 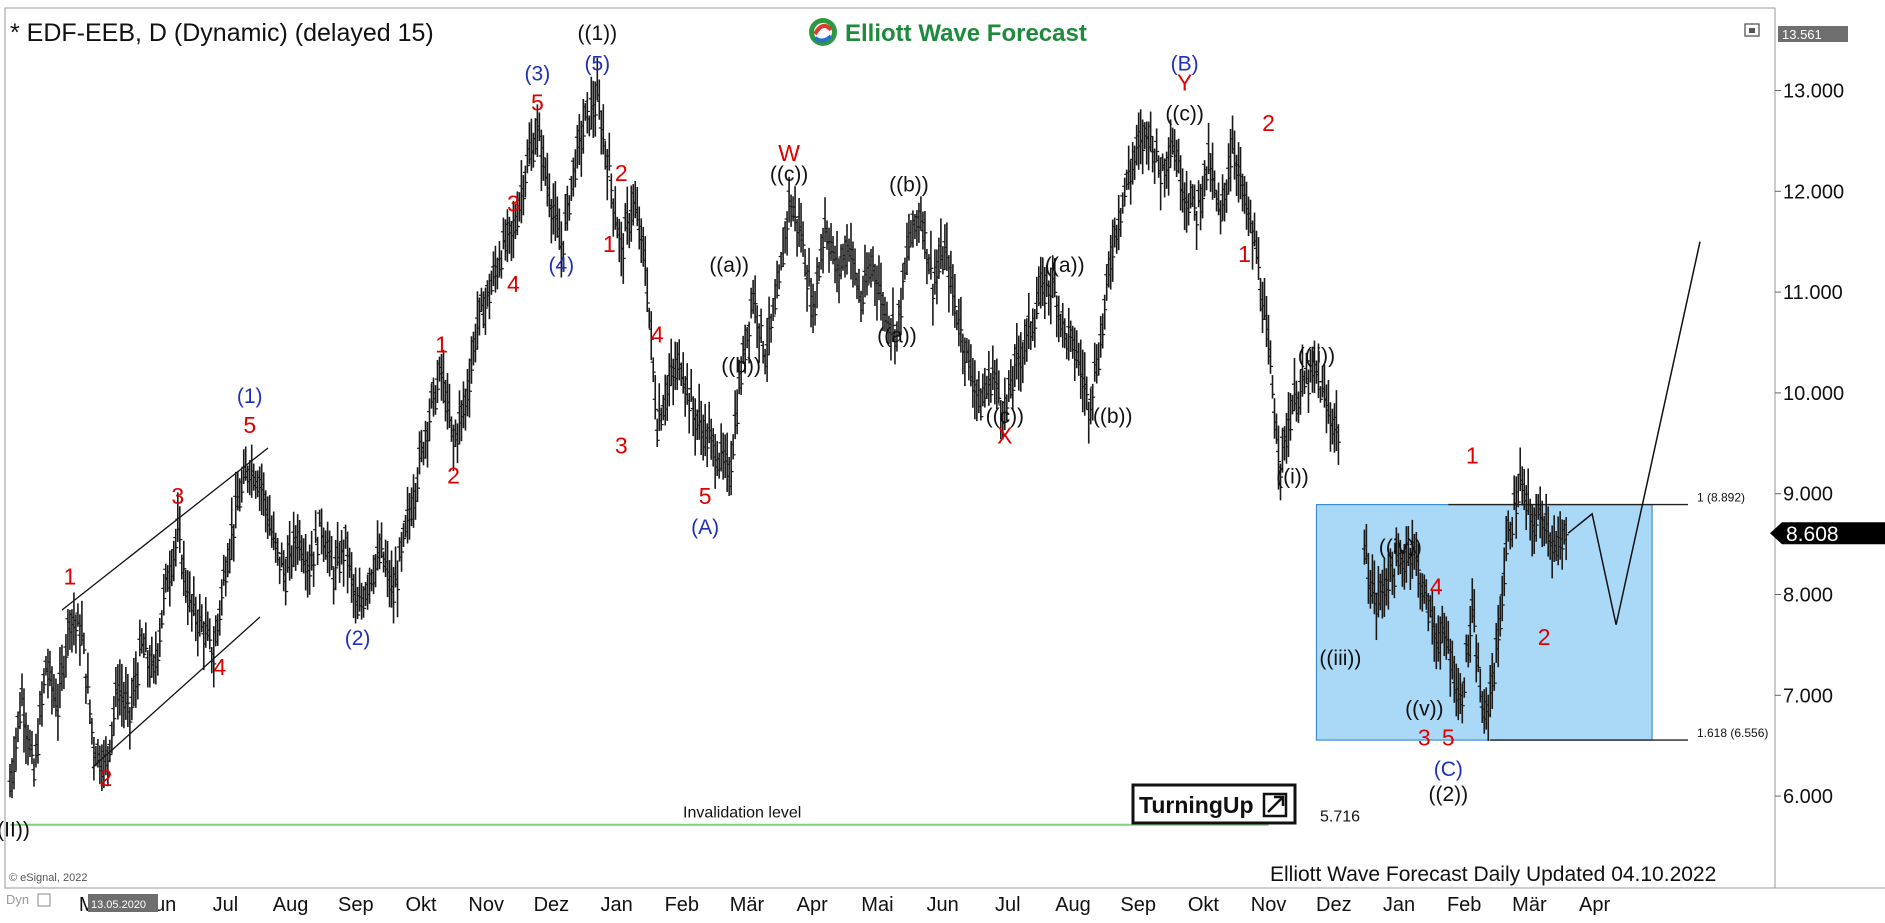 What do you see at coordinates (17, 899) in the screenshot?
I see `corner-label: Dyn` at bounding box center [17, 899].